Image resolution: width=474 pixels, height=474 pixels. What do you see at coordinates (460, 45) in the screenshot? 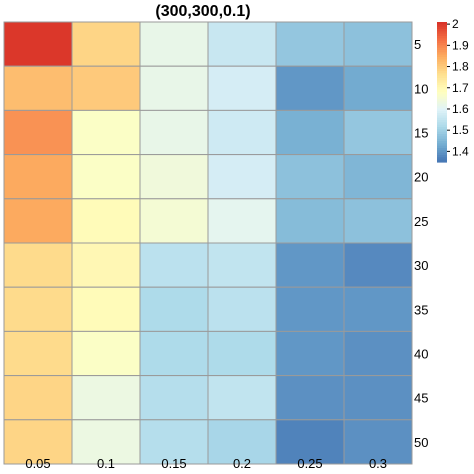
I see `legend-tick-label: 1.9` at bounding box center [460, 45].